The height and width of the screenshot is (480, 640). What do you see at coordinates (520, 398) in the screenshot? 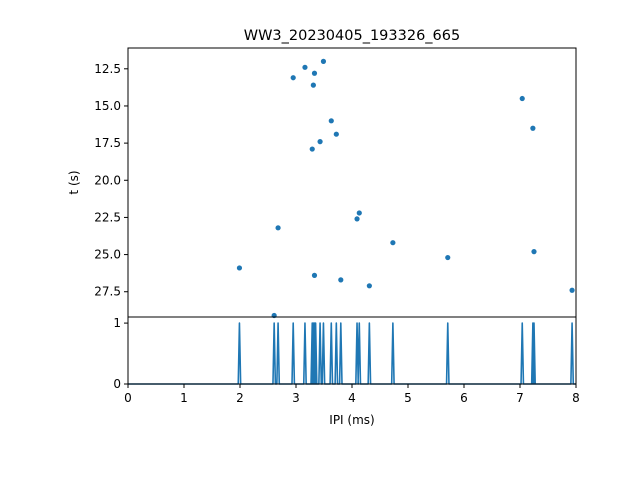
I see `ipi-x-tick-label: 7` at bounding box center [520, 398].